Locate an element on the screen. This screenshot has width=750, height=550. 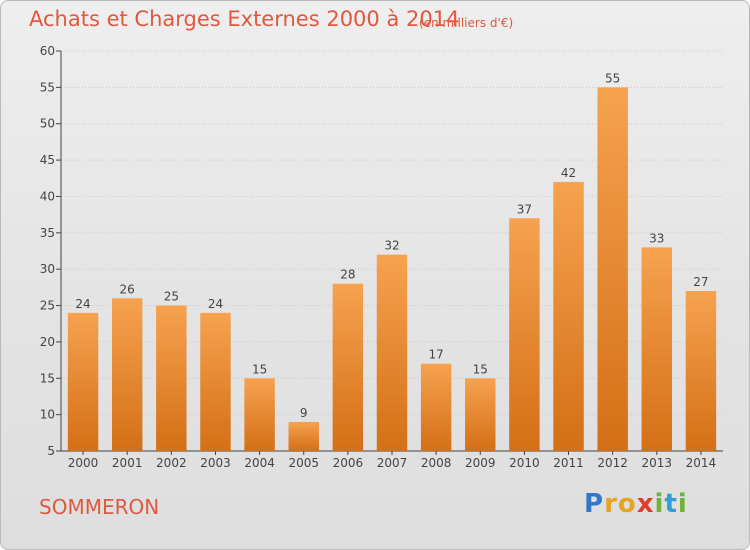
value-label: 33 is located at coordinates (656, 238).